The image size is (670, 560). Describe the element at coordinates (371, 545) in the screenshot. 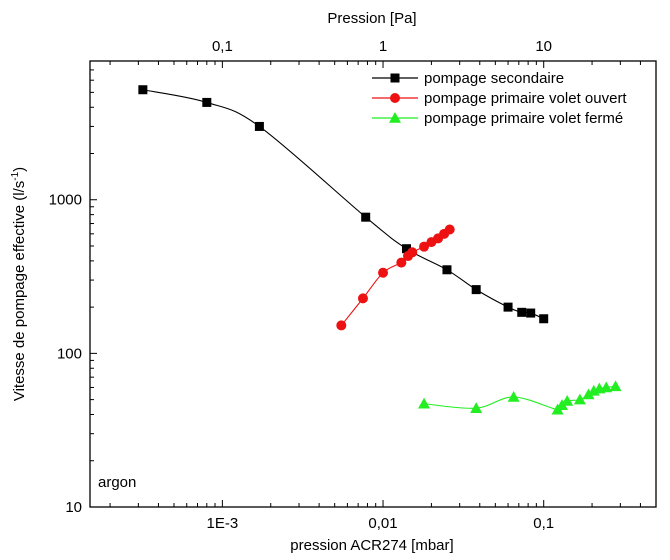

I see `x-axis-label: pression ACR274 [mbar]` at that location.